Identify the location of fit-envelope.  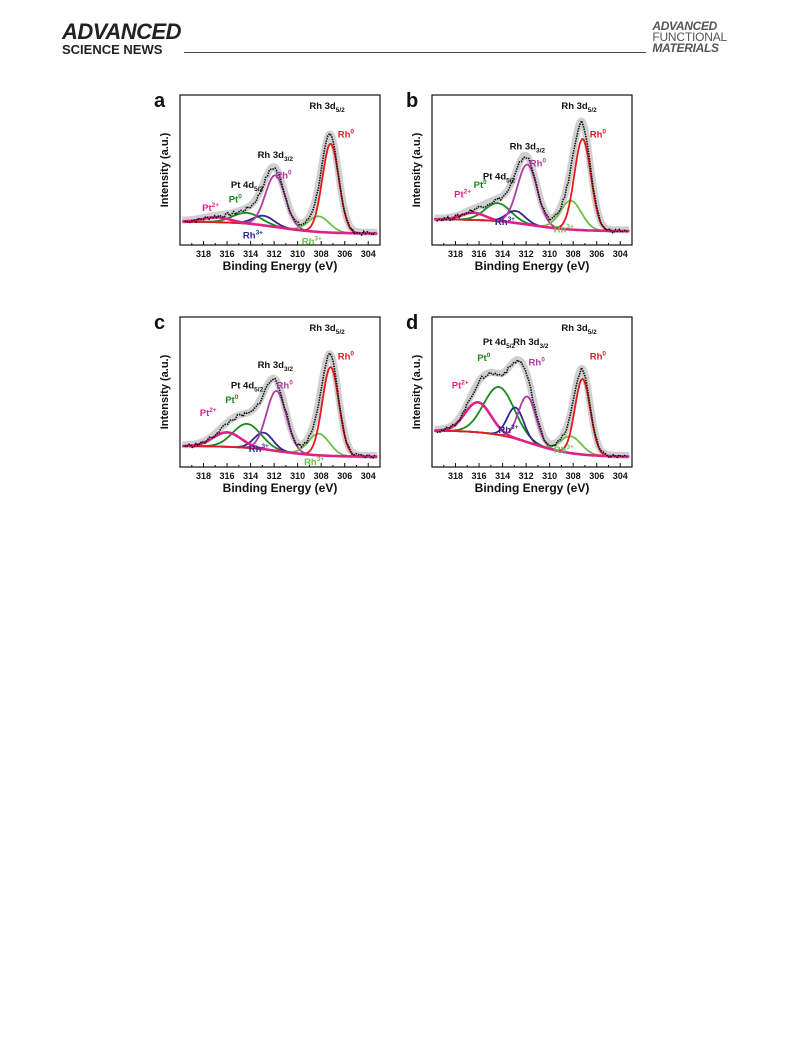
(532, 407).